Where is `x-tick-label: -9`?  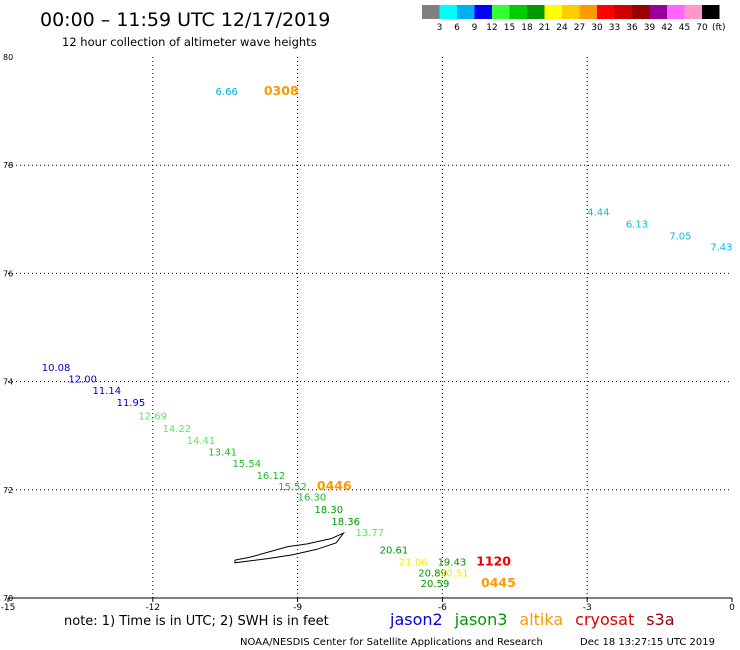
x-tick-label: -9 is located at coordinates (297, 608).